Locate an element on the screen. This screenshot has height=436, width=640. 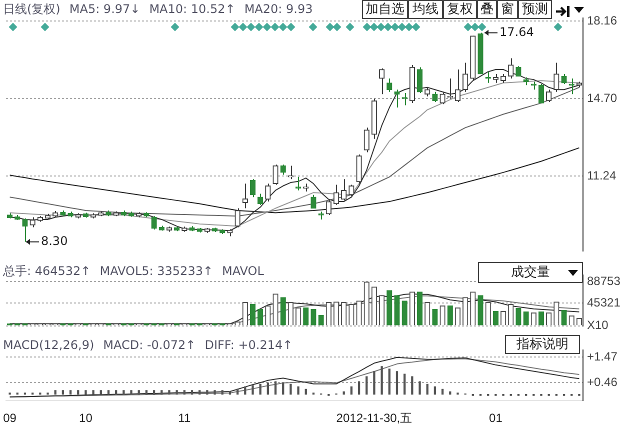
y-tick-label: +0.46 is located at coordinates (602, 381).